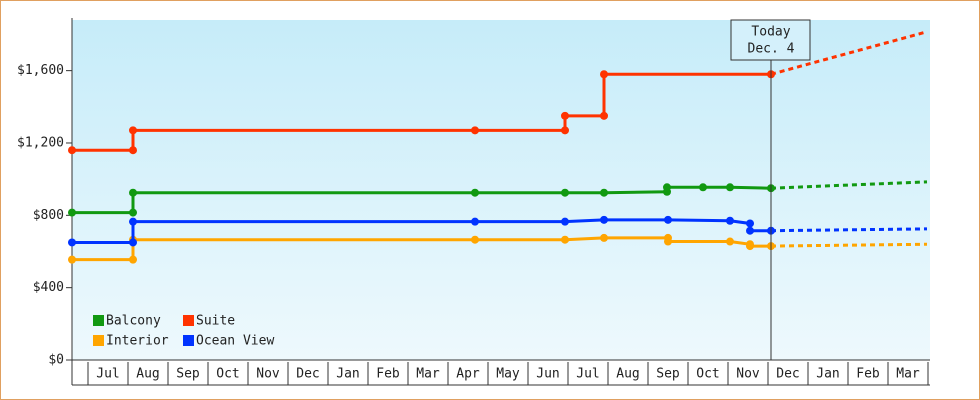 Image resolution: width=980 pixels, height=400 pixels. What do you see at coordinates (235, 341) in the screenshot?
I see `legend-label: Ocean View` at bounding box center [235, 341].